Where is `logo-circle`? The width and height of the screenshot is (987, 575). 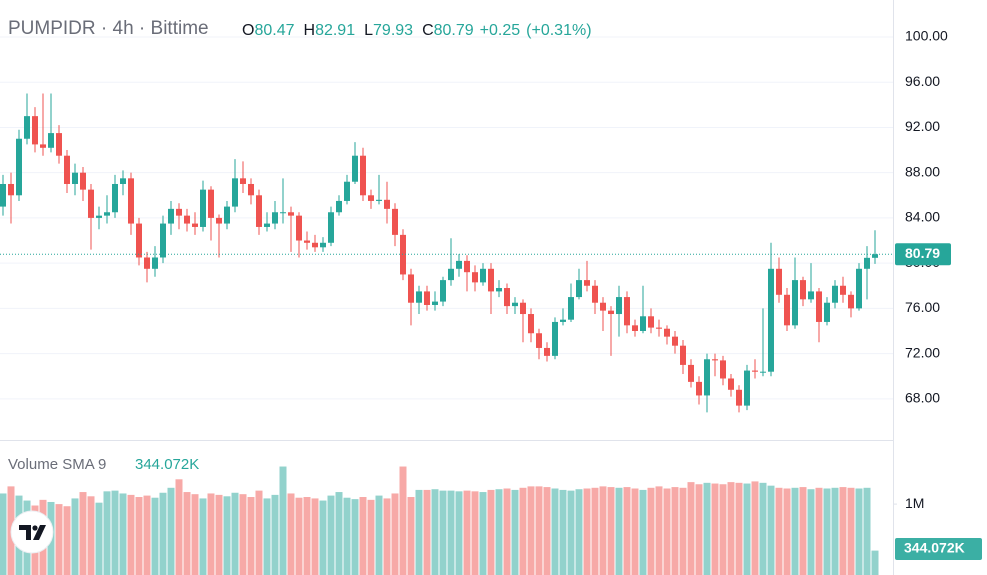
logo-circle is located at coordinates (32, 532).